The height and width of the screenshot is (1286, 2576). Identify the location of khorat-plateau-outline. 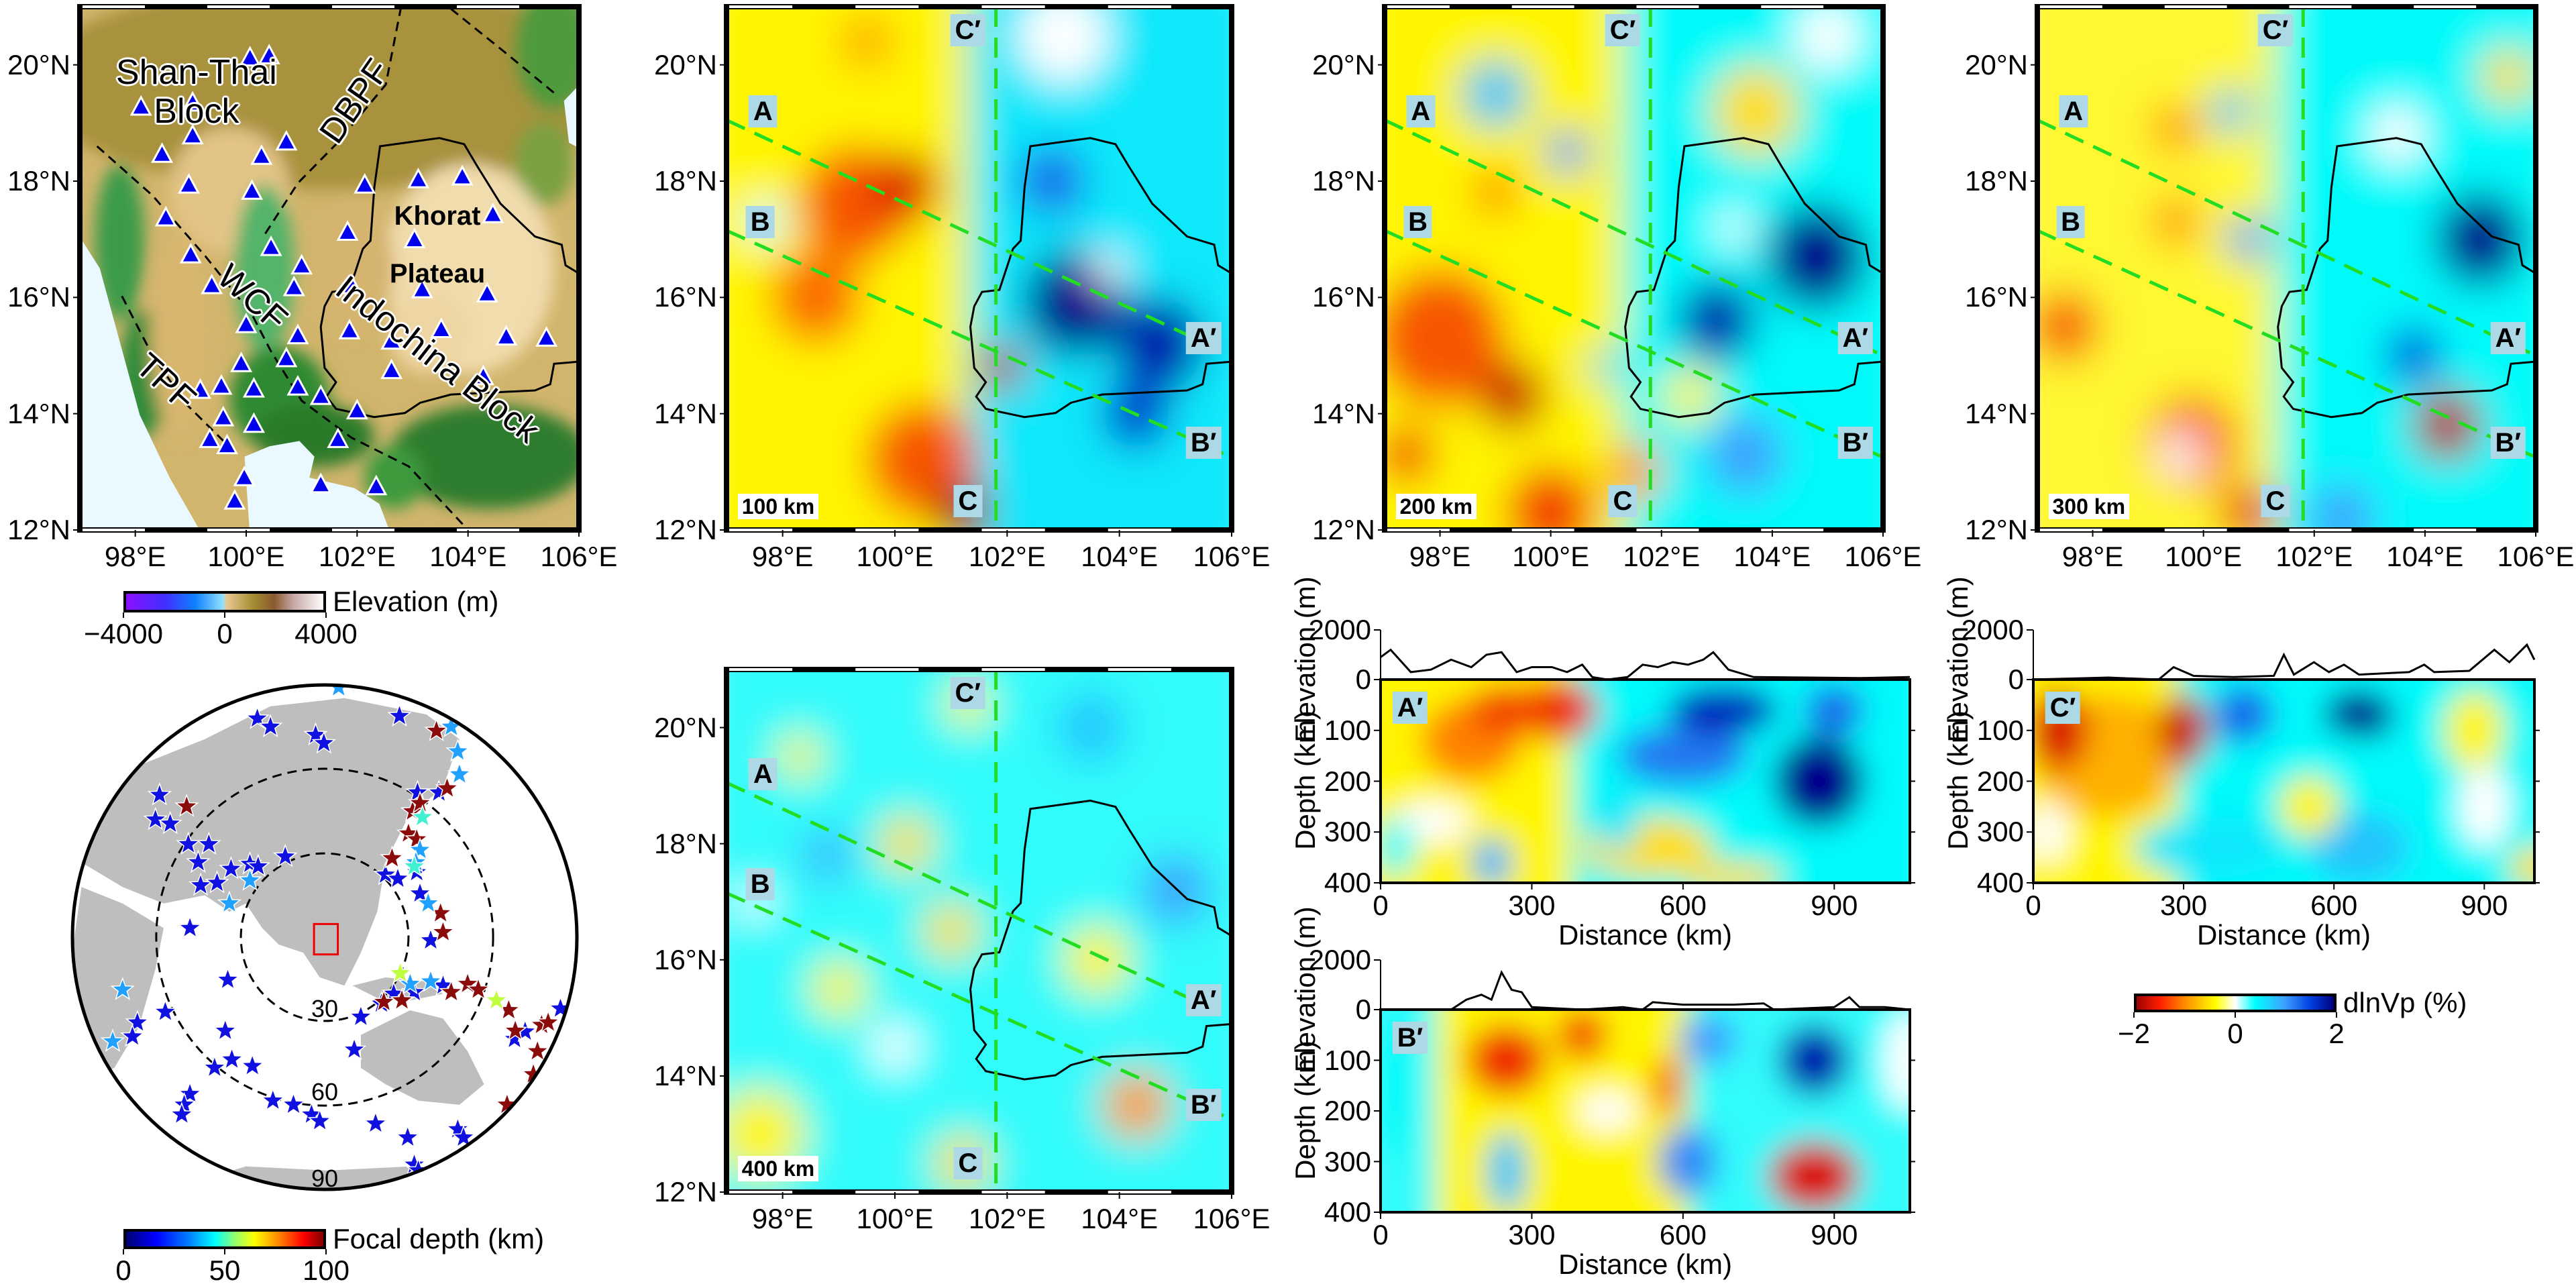
(1100, 940).